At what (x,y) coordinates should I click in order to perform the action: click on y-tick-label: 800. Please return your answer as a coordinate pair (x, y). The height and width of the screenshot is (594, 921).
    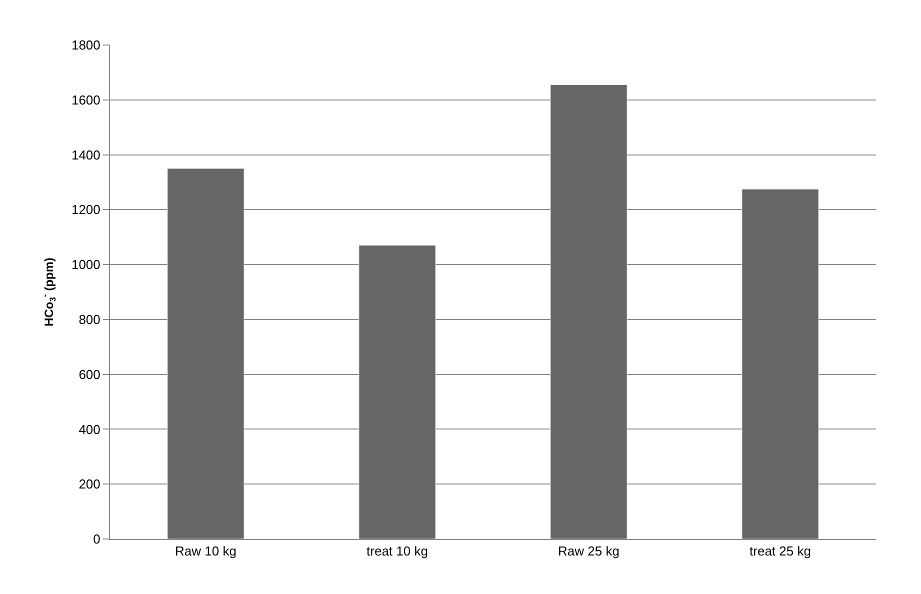
    Looking at the image, I should click on (89, 319).